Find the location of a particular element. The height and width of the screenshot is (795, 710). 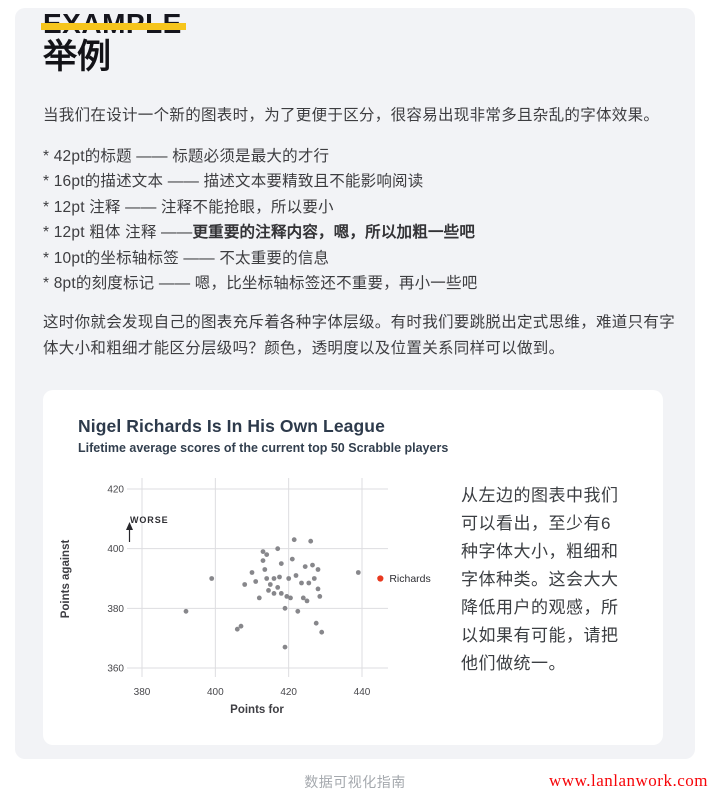

list-item: * 12pt 粗体 注释 ——更重要的注释内容，嗯，所以加粗一些吧 is located at coordinates (363, 232).